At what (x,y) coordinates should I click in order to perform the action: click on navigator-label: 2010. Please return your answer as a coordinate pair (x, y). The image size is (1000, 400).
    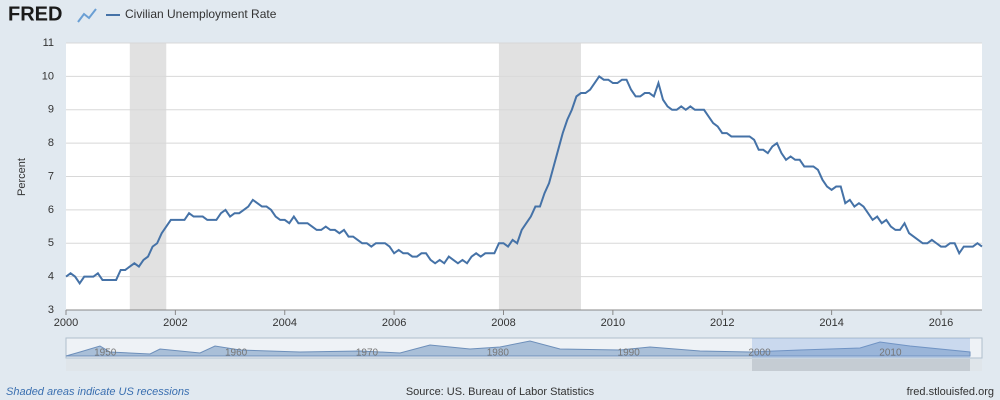
    Looking at the image, I should click on (890, 353).